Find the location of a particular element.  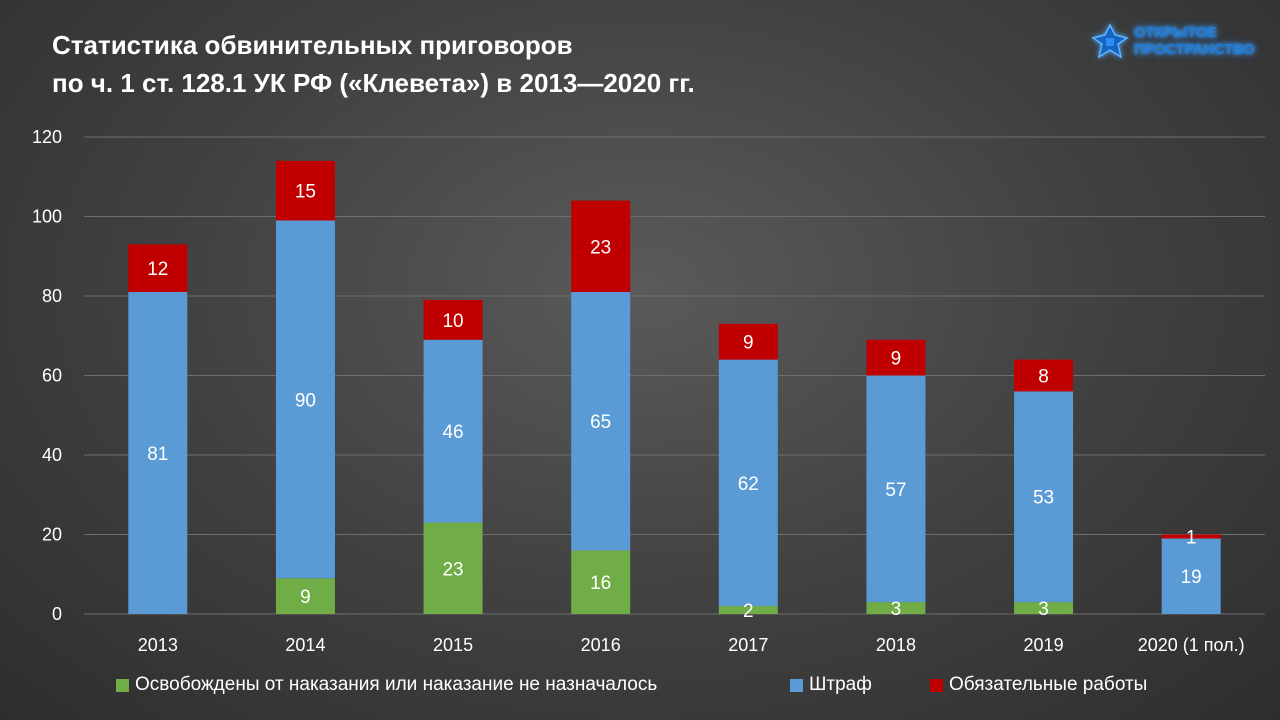

data-label: 62 is located at coordinates (748, 484).